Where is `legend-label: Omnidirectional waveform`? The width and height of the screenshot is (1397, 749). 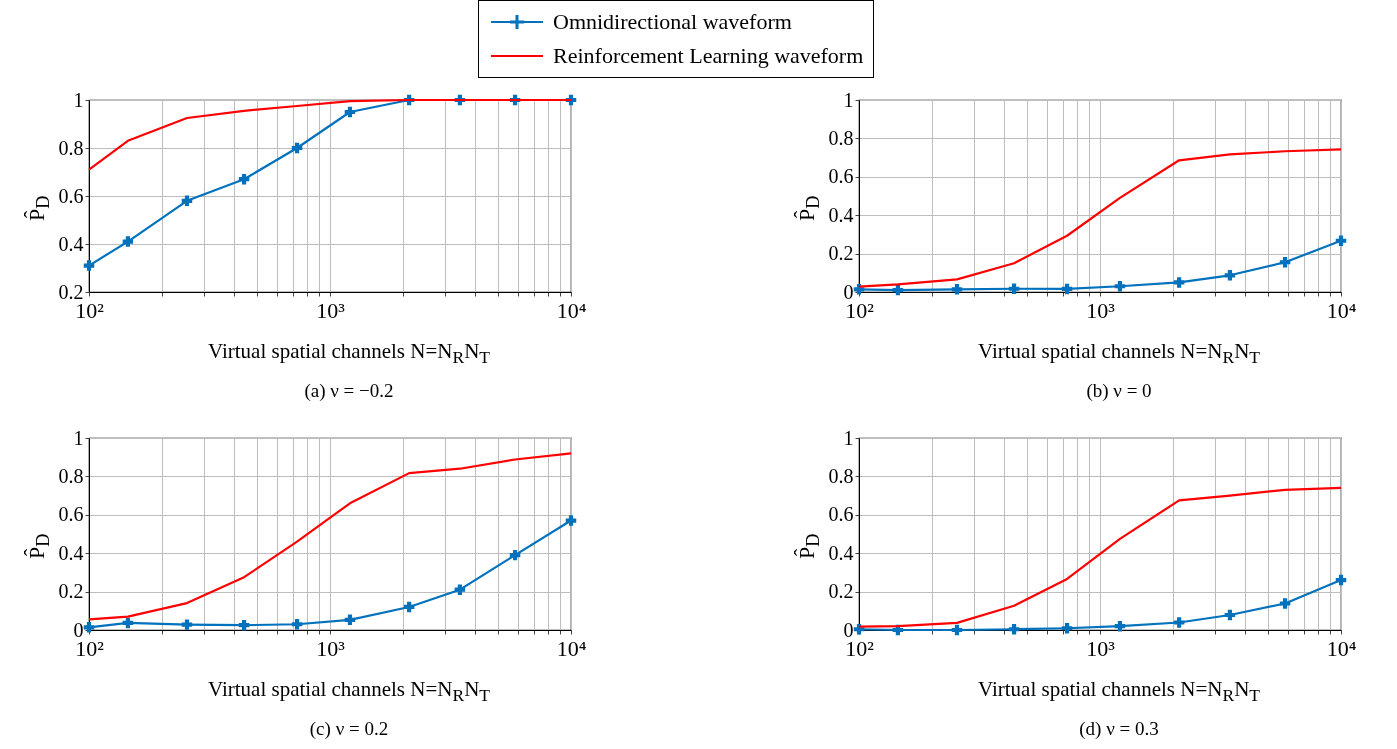 legend-label: Omnidirectional waveform is located at coordinates (672, 22).